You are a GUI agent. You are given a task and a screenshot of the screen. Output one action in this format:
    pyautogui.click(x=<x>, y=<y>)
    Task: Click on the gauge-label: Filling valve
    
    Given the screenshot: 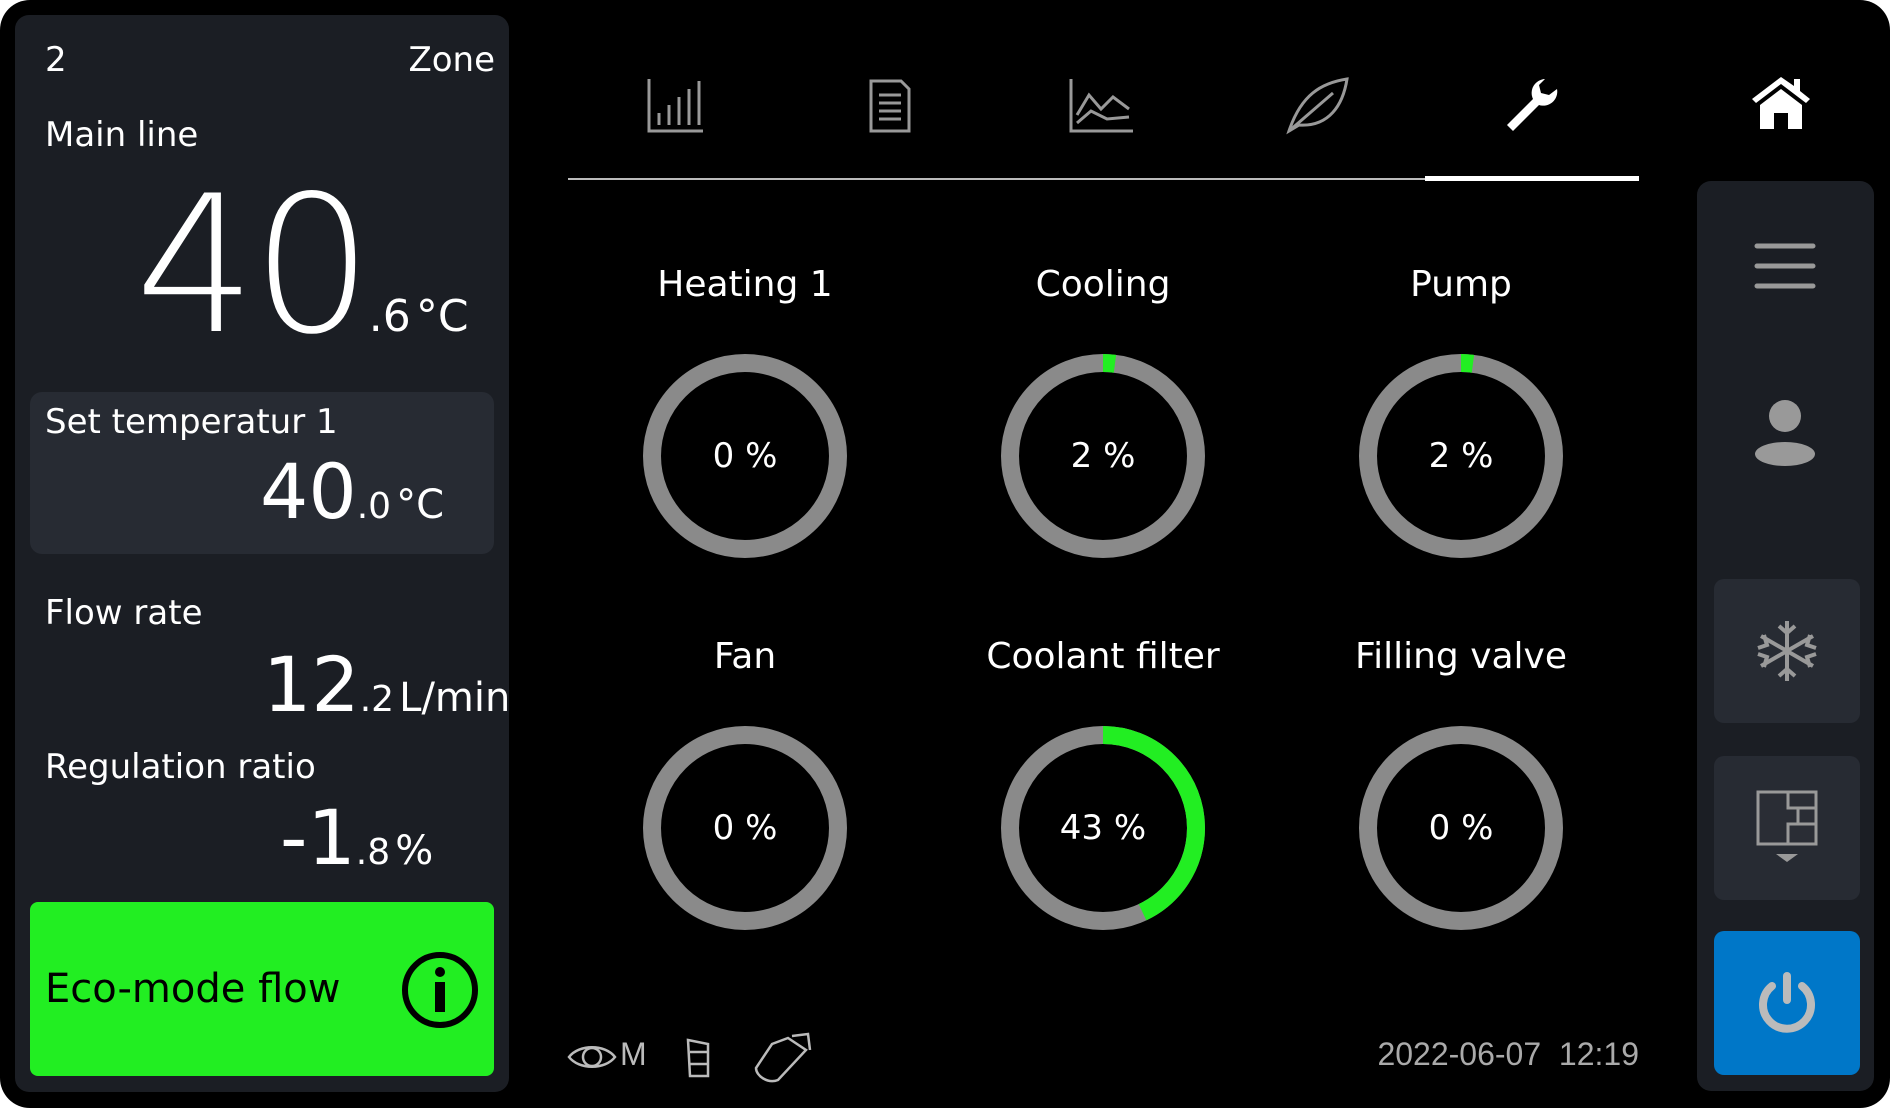 What is the action you would take?
    pyautogui.click(x=1461, y=656)
    